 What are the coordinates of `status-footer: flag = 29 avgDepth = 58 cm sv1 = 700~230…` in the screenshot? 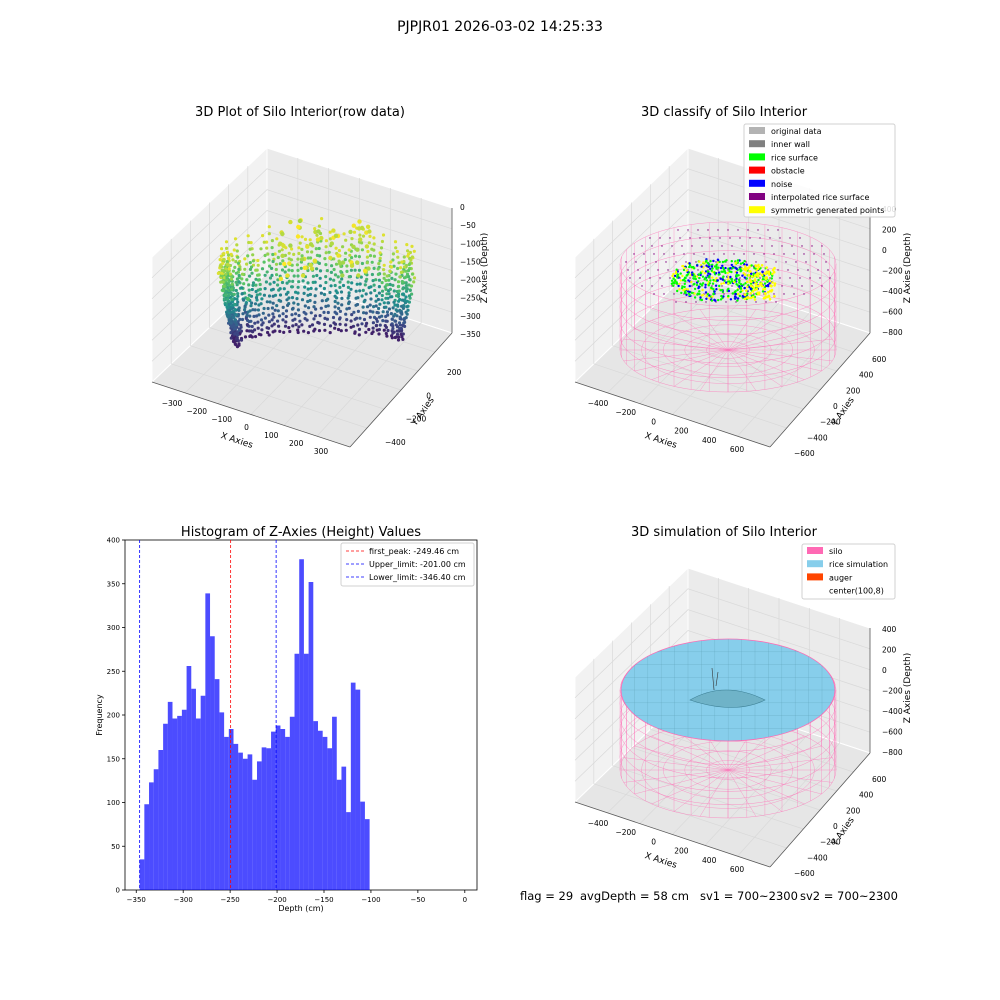 It's located at (709, 896).